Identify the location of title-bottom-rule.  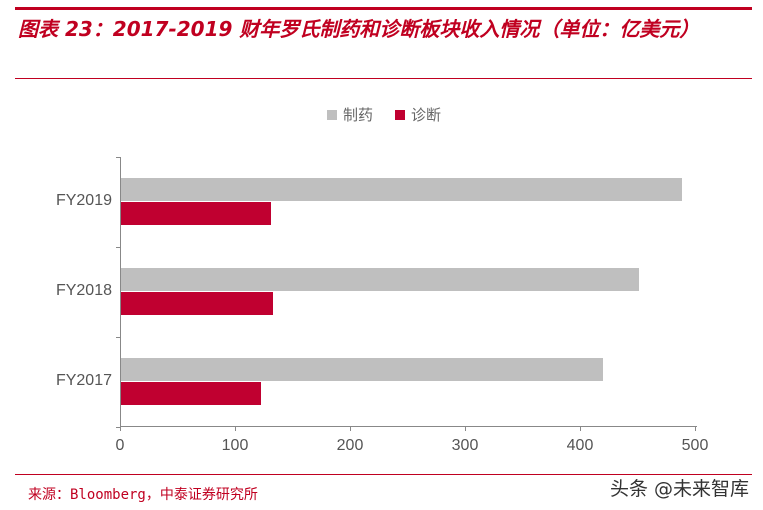
(383, 78).